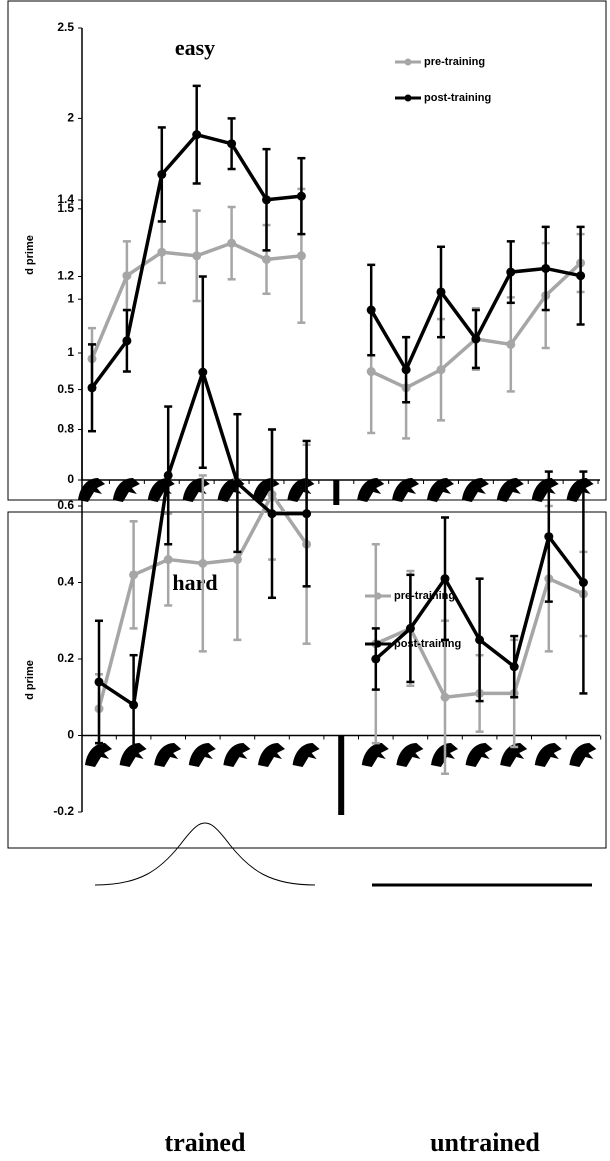  What do you see at coordinates (194, 582) in the screenshot?
I see `chart-title: hard` at bounding box center [194, 582].